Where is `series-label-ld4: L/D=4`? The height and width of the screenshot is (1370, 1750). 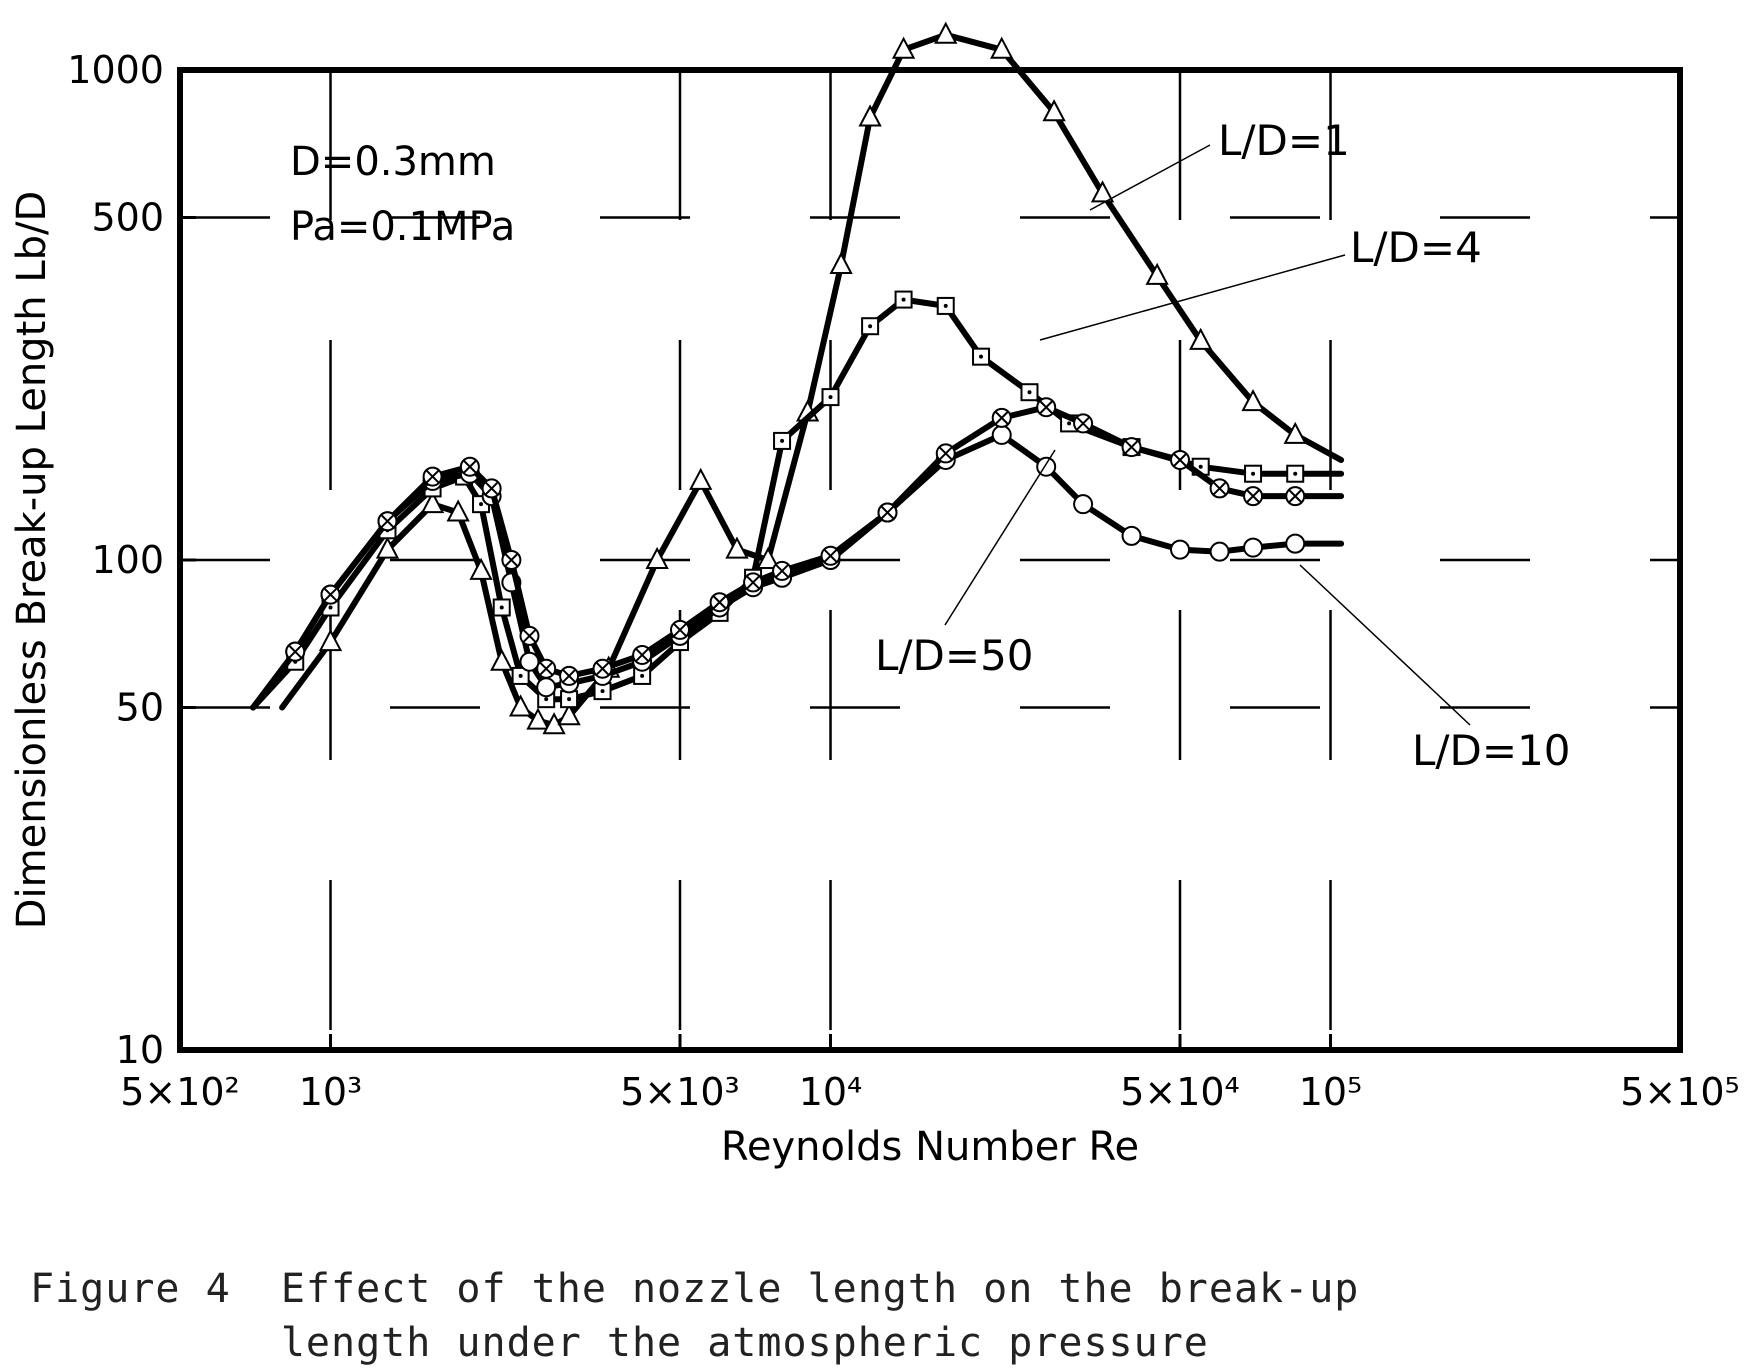
series-label-ld4: L/D=4 is located at coordinates (1260, 282).